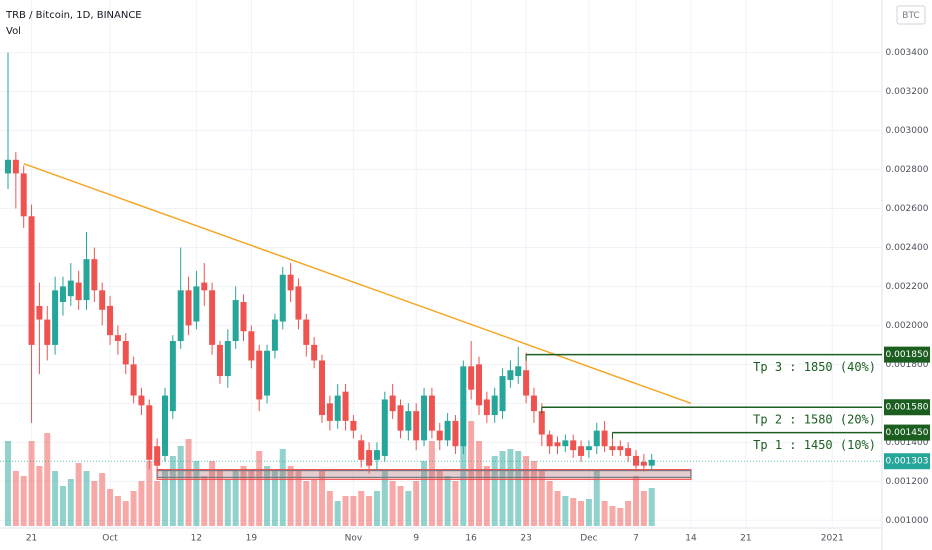 This screenshot has height=550, width=932. I want to click on x-tick-label: Nov, so click(354, 539).